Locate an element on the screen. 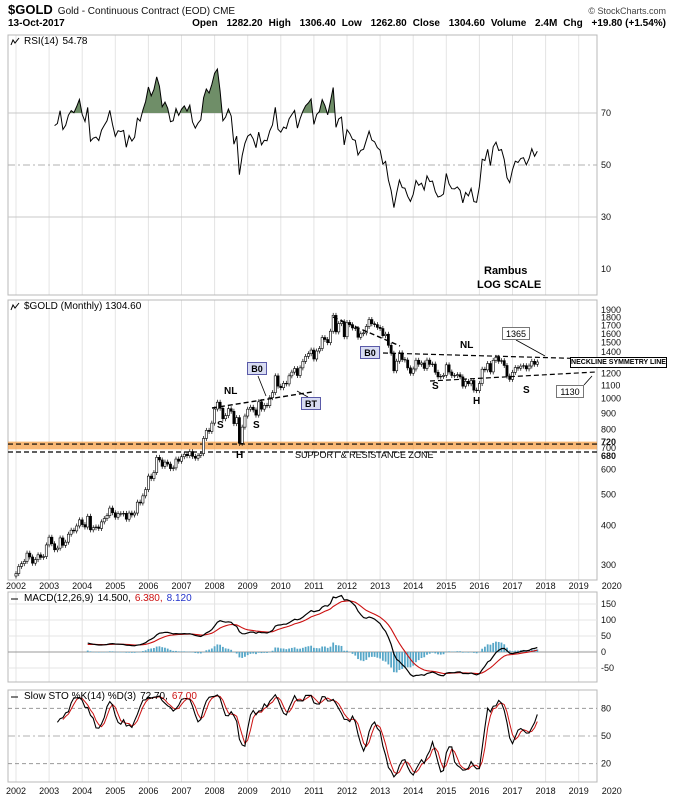 The image size is (674, 800). neckline-symmetry-line-label: NECKLINE SYMMETRY LINE is located at coordinates (618, 362).